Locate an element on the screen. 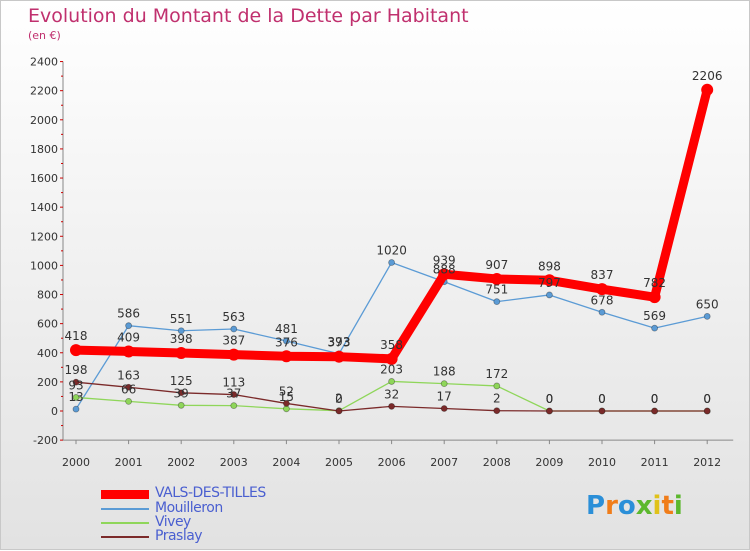 The width and height of the screenshot is (750, 551). y-tick-label: -200 is located at coordinates (45, 440).